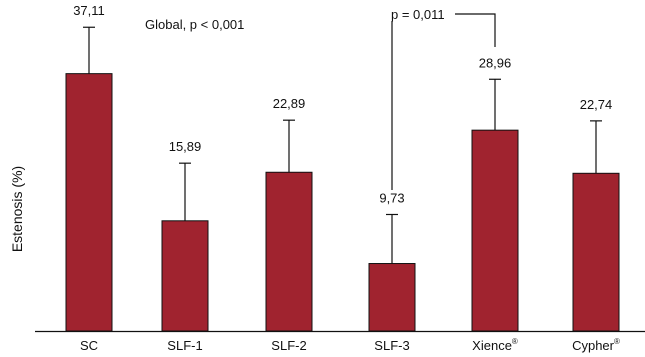 The height and width of the screenshot is (357, 645). I want to click on bar-xience, so click(495, 230).